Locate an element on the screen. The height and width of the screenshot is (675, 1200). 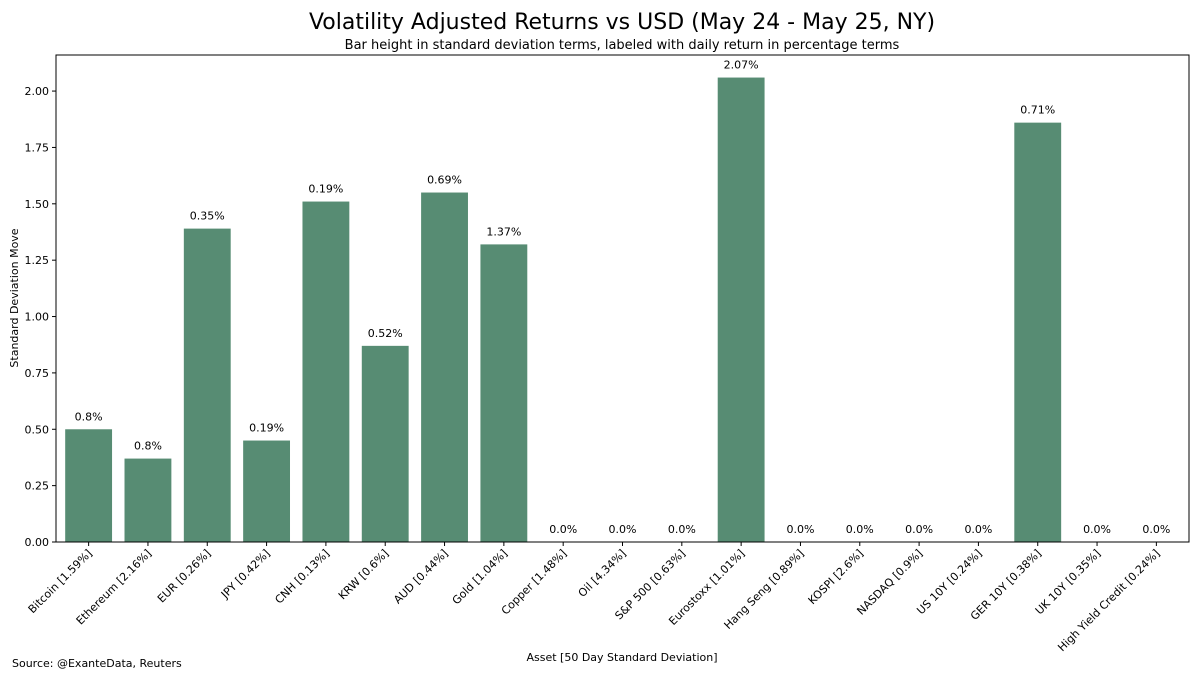
y-tick-label: 1.25 is located at coordinates (37, 260).